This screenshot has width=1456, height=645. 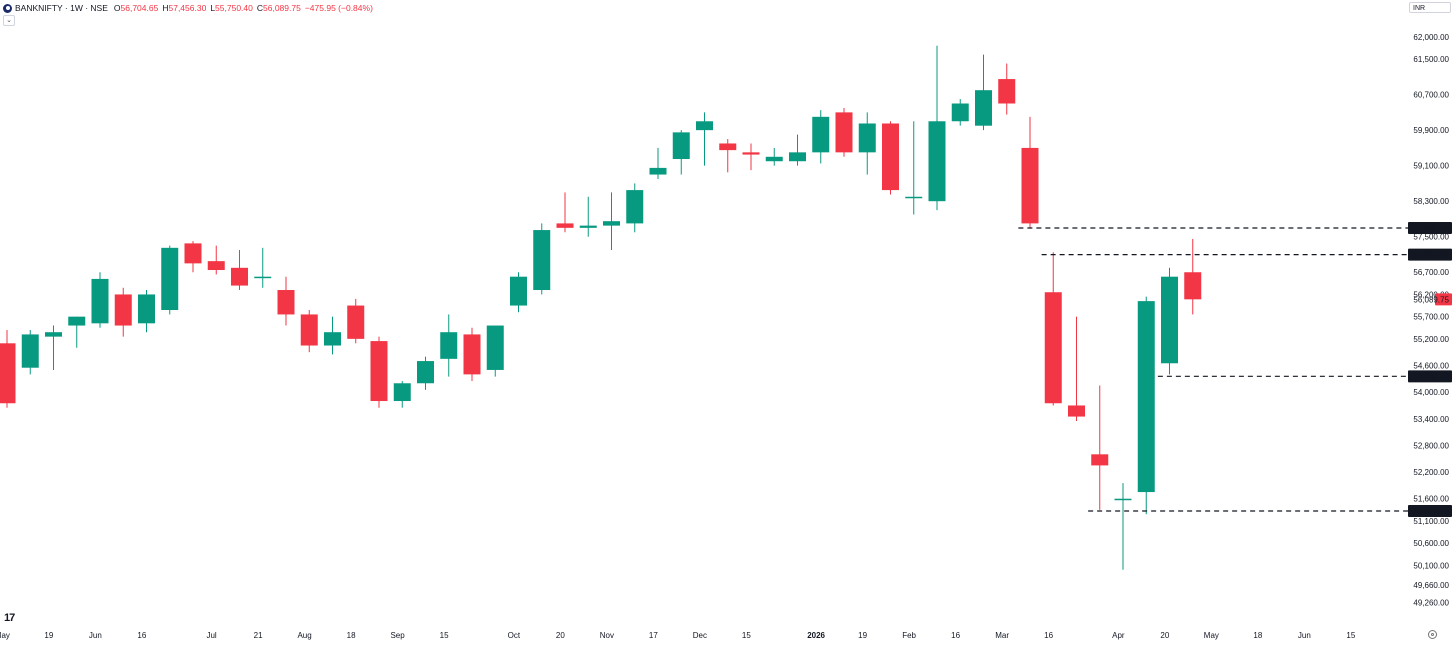 I want to click on x-tick-label: 17, so click(x=653, y=635).